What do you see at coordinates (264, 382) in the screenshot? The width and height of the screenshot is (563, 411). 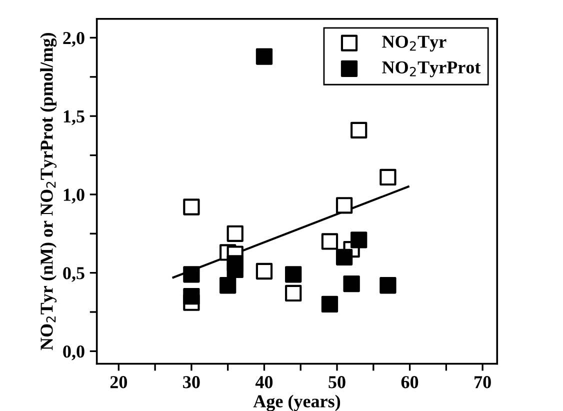 I see `x-tick-label: 40` at bounding box center [264, 382].